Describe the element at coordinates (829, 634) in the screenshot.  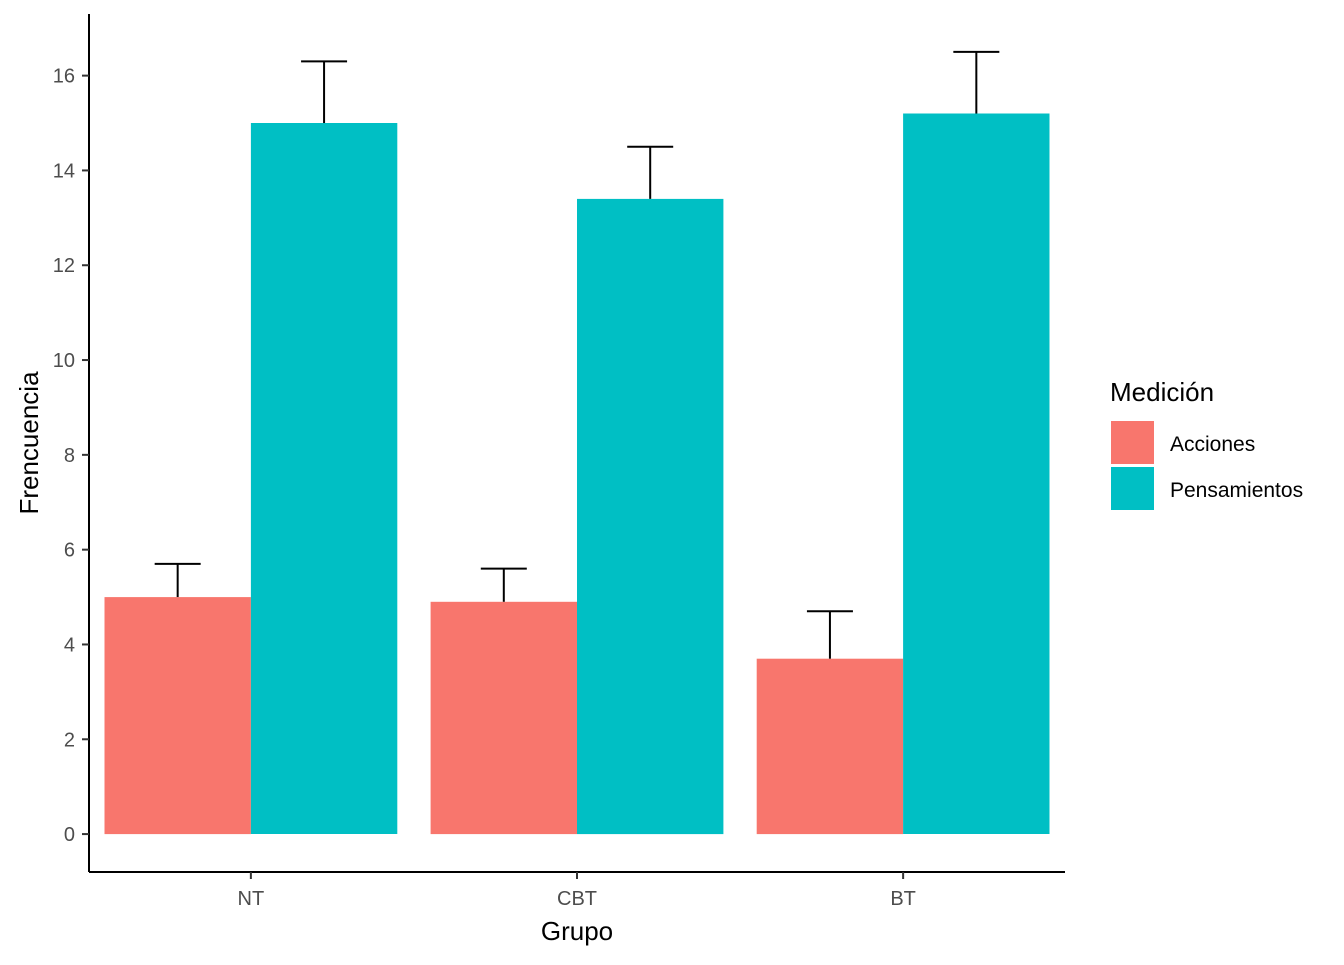
I see `errorbar-bt-acciones` at that location.